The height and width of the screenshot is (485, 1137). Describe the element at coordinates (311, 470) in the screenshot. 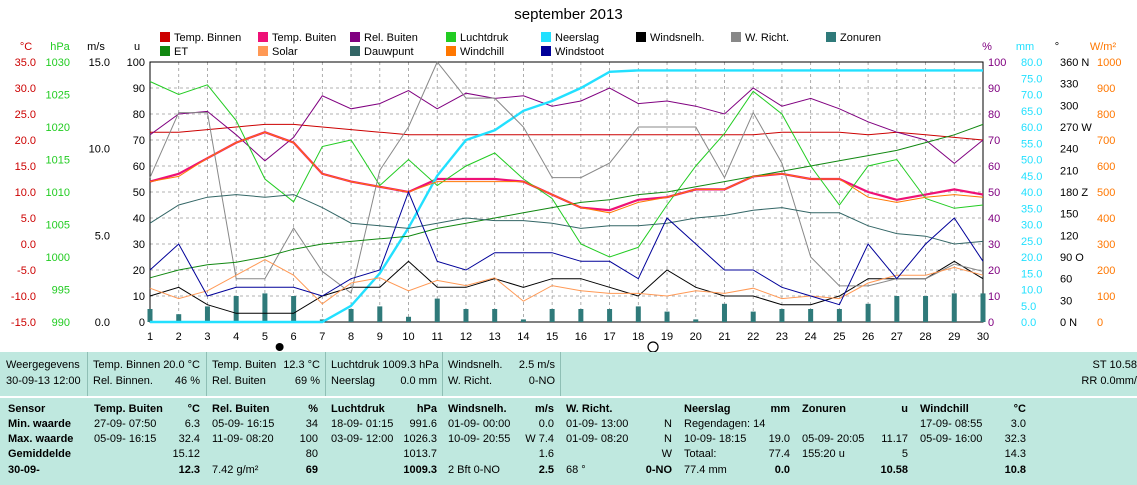

I see `stats-cell-value: 69` at that location.